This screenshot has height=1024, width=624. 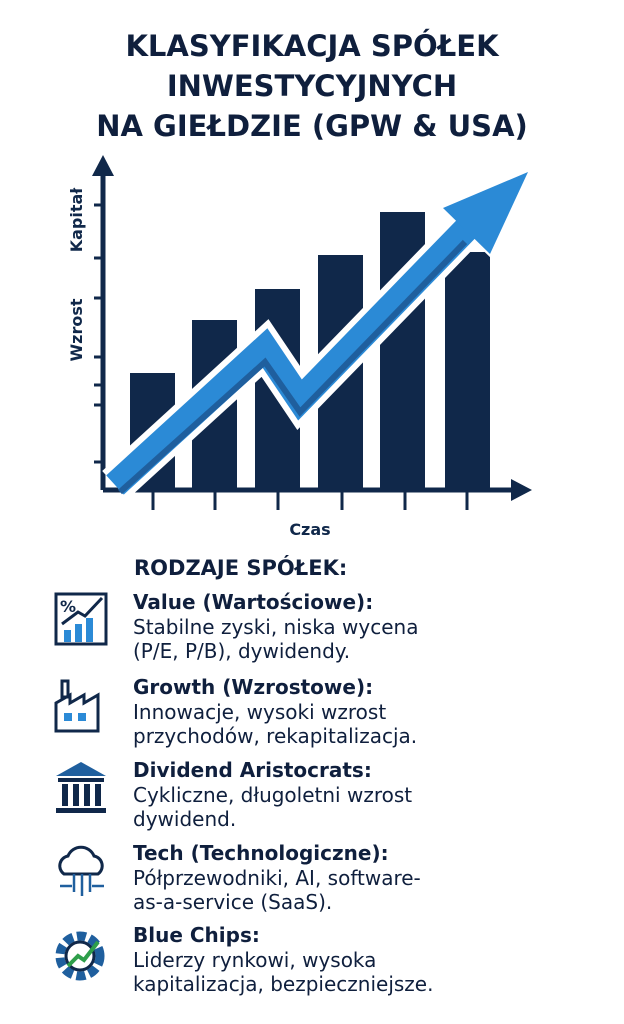 What do you see at coordinates (253, 687) in the screenshot?
I see `type-title: Growth (Wzrostowe):` at bounding box center [253, 687].